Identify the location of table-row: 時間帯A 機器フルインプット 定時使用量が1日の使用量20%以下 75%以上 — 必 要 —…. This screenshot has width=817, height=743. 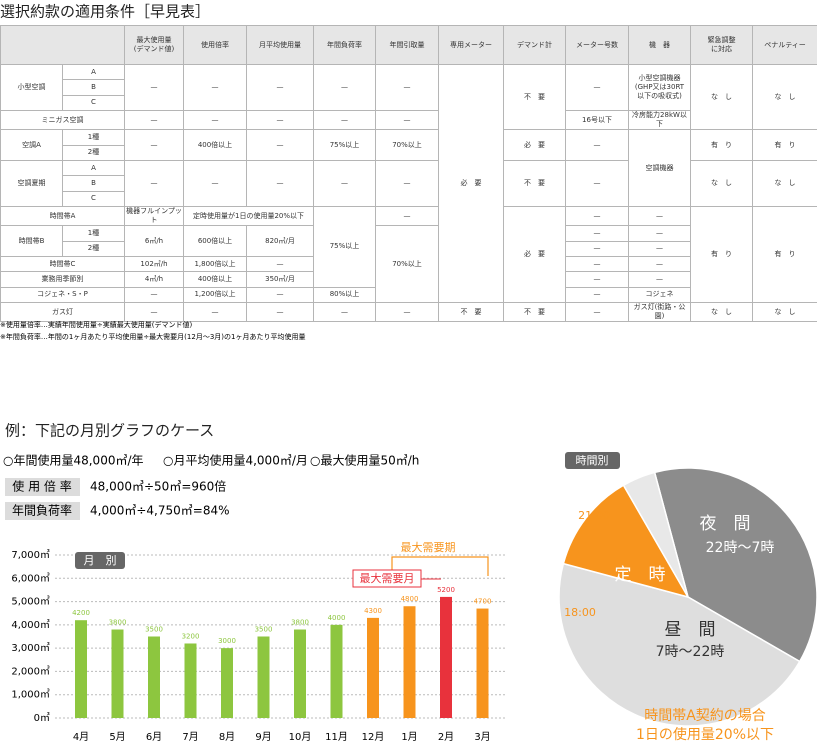
(408, 255).